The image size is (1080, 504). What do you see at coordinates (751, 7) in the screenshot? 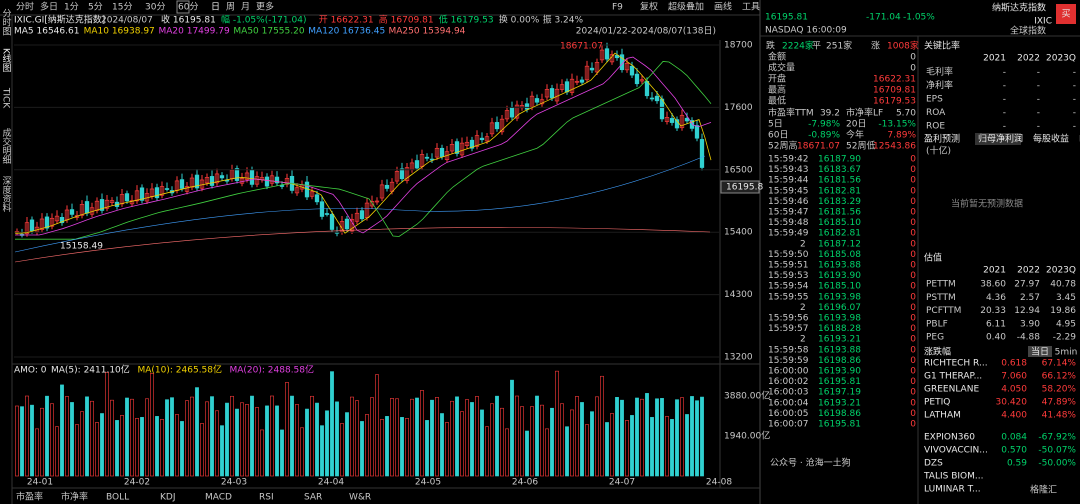
I see `tool: 工具` at bounding box center [751, 7].